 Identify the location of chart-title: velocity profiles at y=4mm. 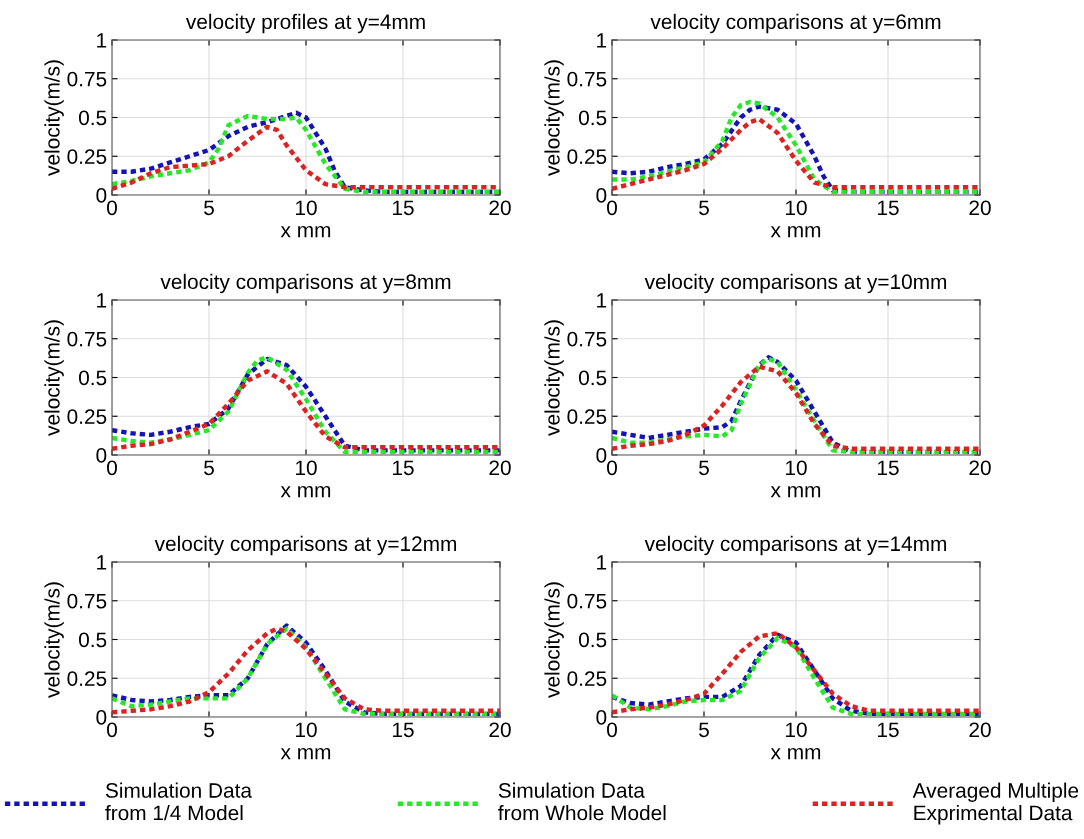
(305, 23).